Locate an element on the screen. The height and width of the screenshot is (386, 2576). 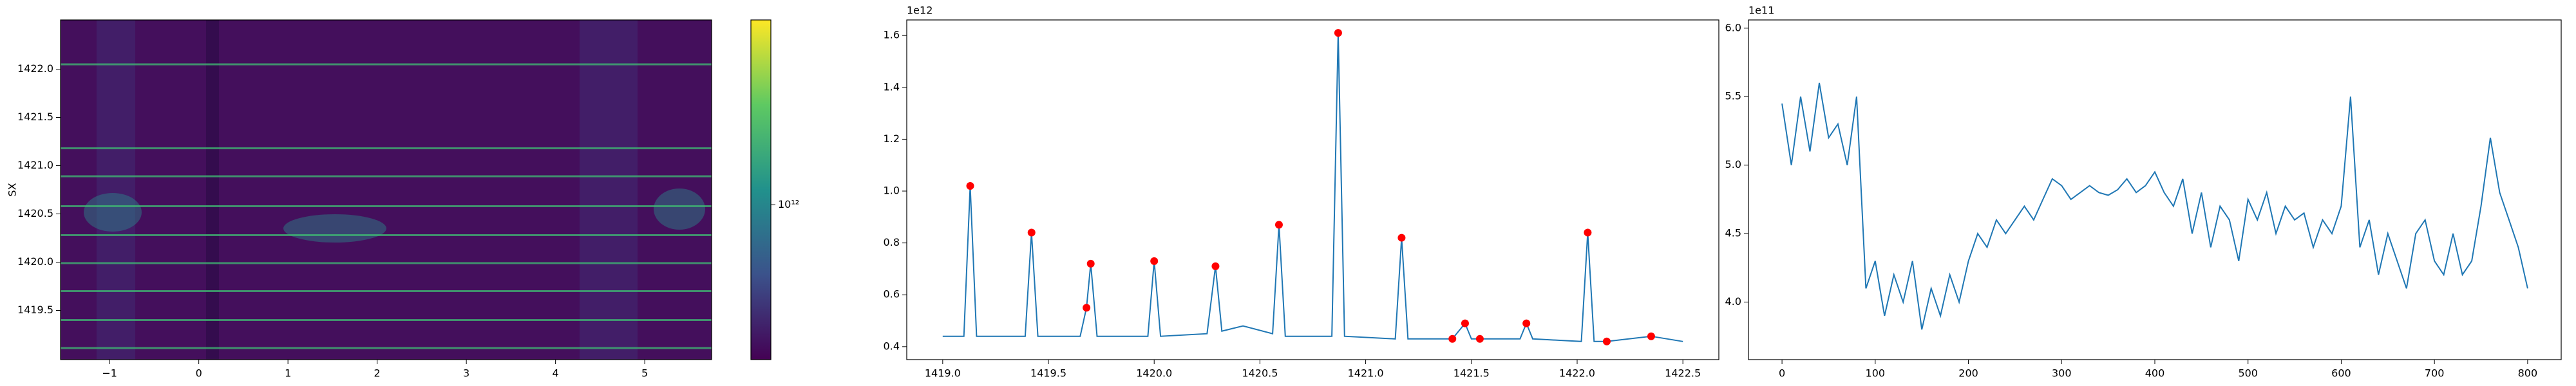
offset-text: 1e11 is located at coordinates (1761, 11).